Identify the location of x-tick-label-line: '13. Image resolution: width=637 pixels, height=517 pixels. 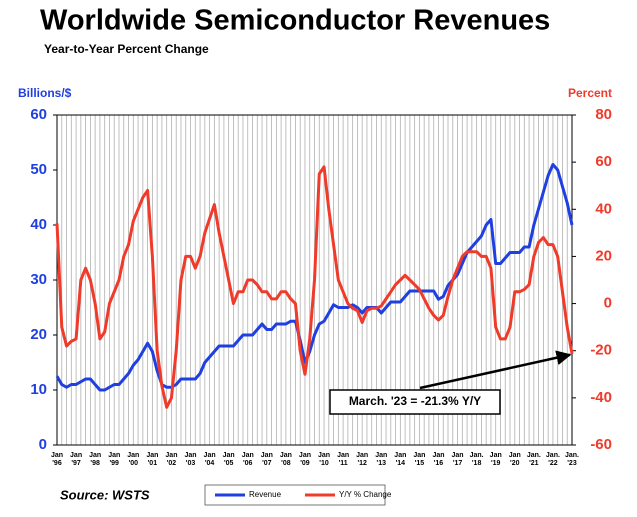
(382, 463).